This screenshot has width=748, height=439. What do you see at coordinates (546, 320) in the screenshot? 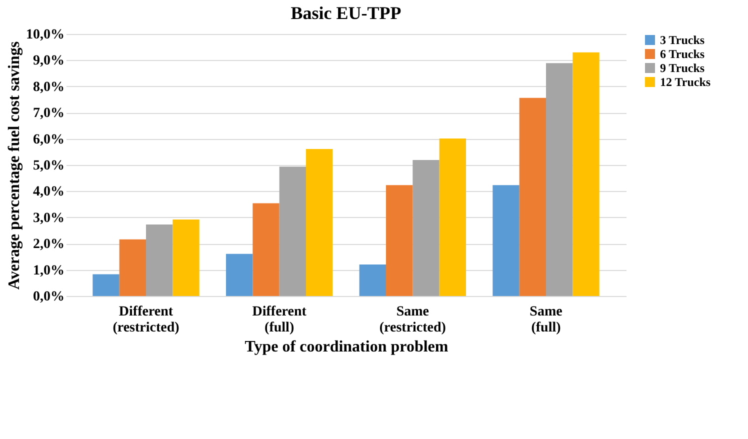
I see `x-tick-label: Same (full)` at bounding box center [546, 320].